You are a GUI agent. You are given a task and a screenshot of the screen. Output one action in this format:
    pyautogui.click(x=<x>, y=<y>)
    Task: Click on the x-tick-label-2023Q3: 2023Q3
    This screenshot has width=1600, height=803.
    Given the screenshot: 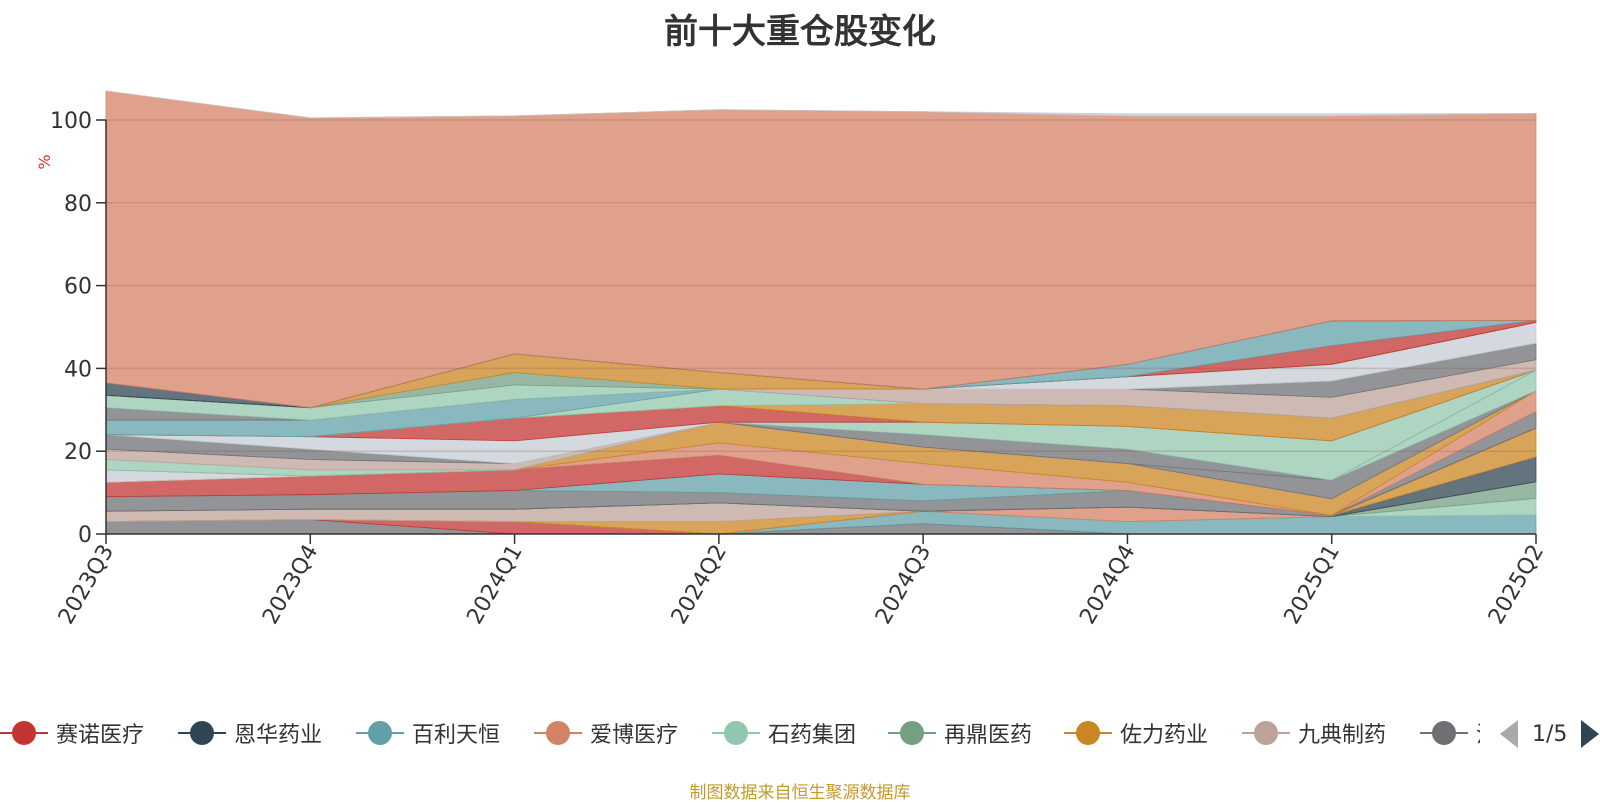 What is the action you would take?
    pyautogui.click(x=86, y=585)
    